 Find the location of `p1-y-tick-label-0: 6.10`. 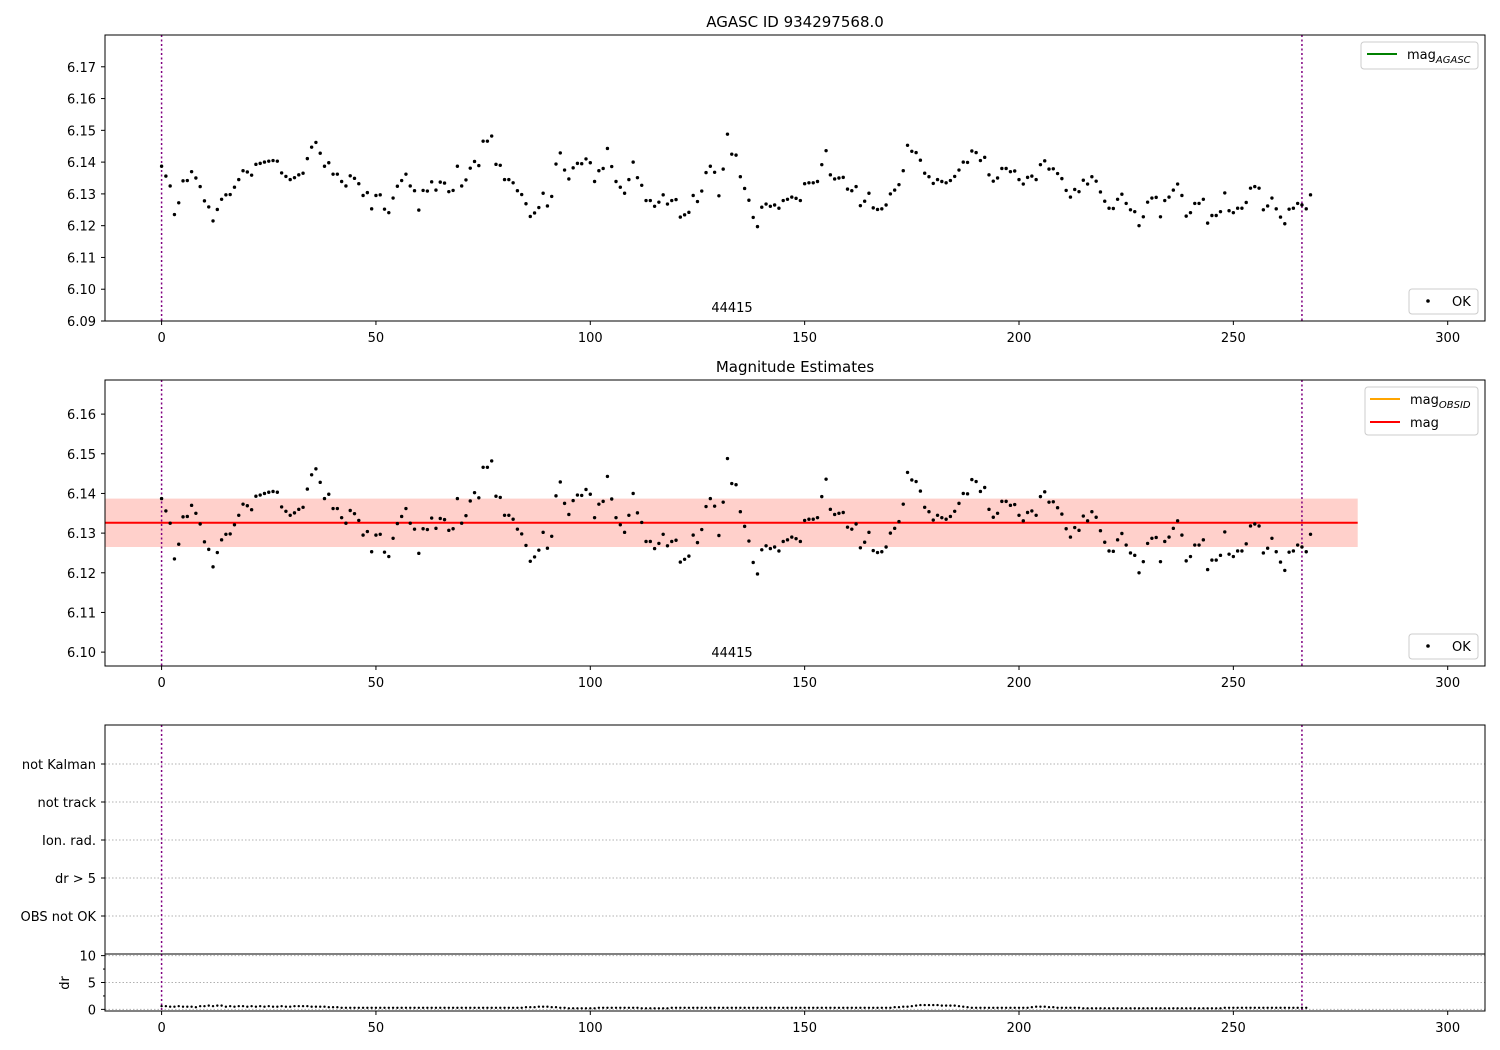

p1-y-tick-label-0: 6.10 is located at coordinates (81, 653).